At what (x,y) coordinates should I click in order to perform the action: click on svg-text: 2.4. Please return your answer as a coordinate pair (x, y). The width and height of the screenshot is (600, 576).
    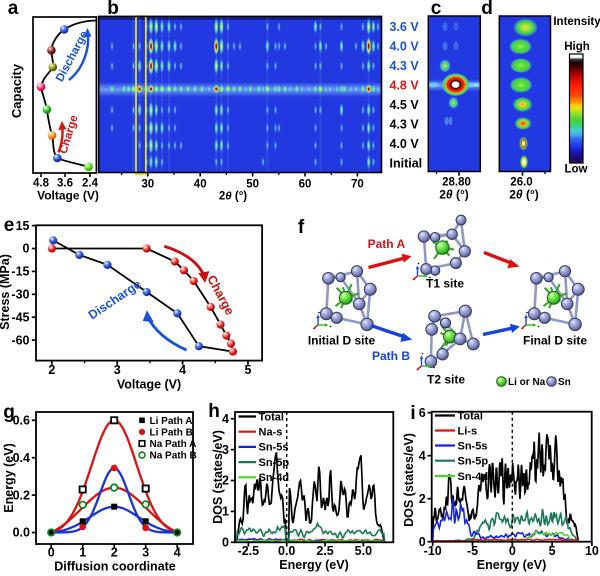
    Looking at the image, I should click on (90, 184).